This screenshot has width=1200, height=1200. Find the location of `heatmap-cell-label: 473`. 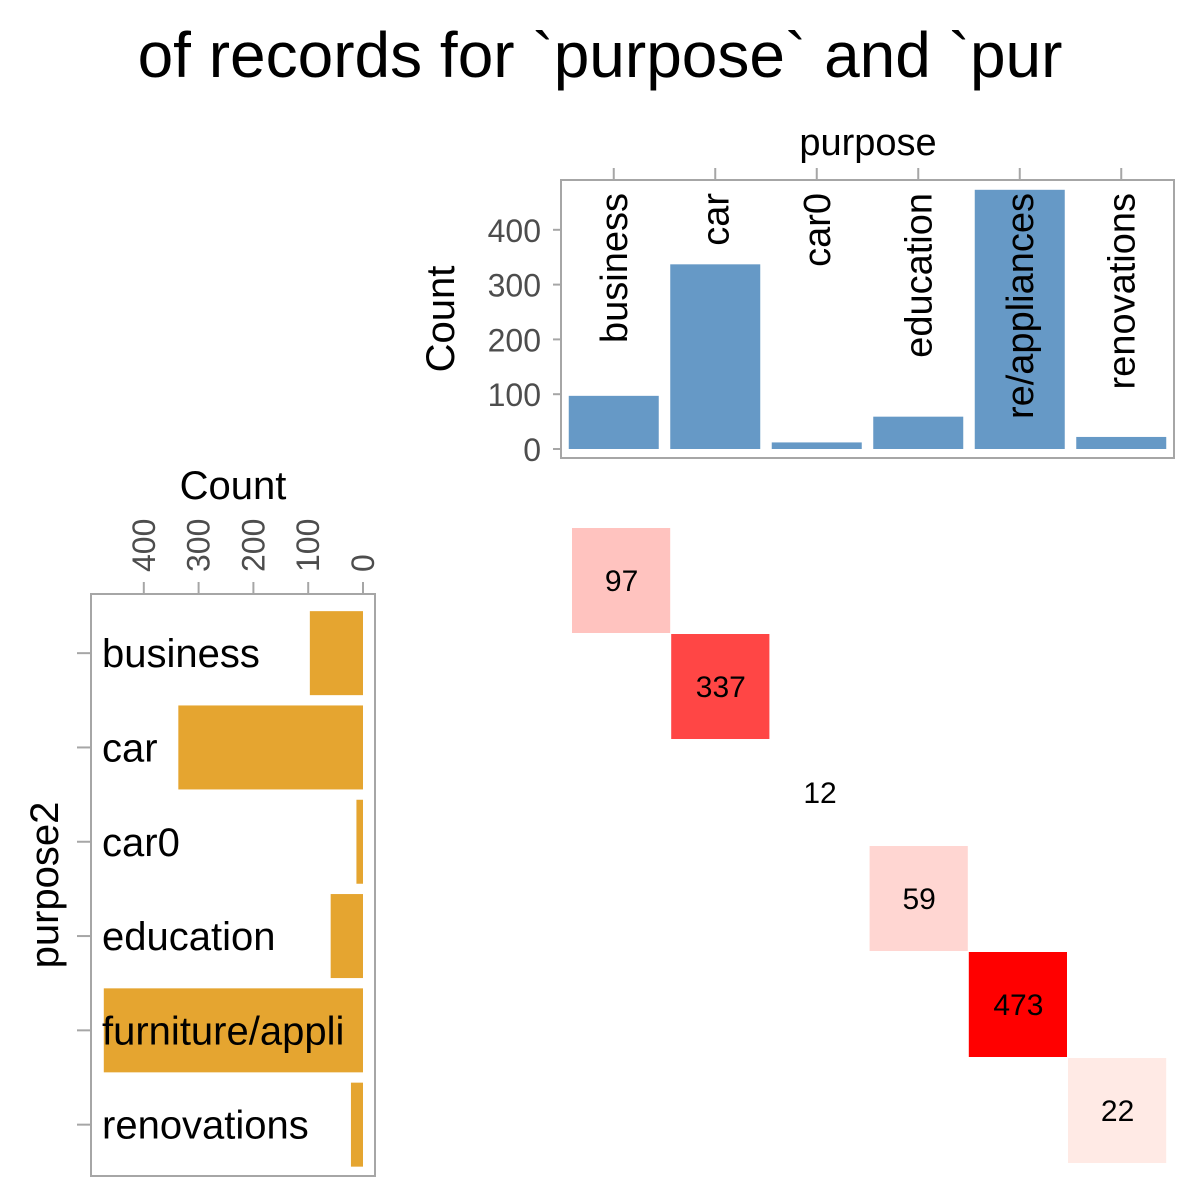

heatmap-cell-label: 473 is located at coordinates (1018, 1005).